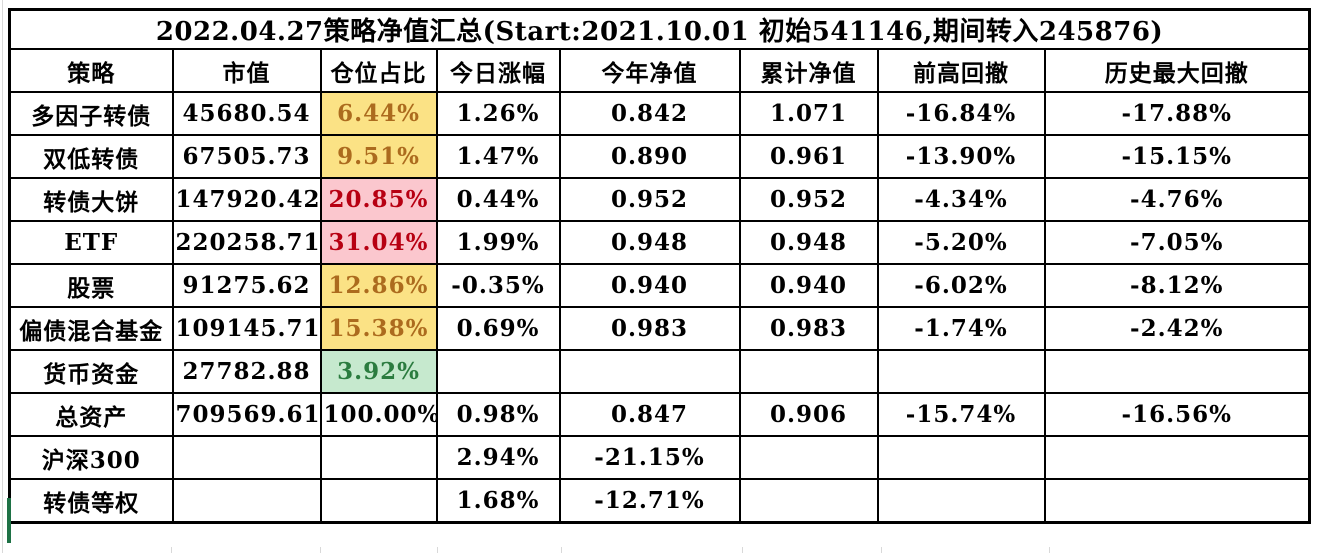 This screenshot has width=1317, height=553. What do you see at coordinates (808, 113) in the screenshot?
I see `cell-cumulative-nav: 1.071` at bounding box center [808, 113].